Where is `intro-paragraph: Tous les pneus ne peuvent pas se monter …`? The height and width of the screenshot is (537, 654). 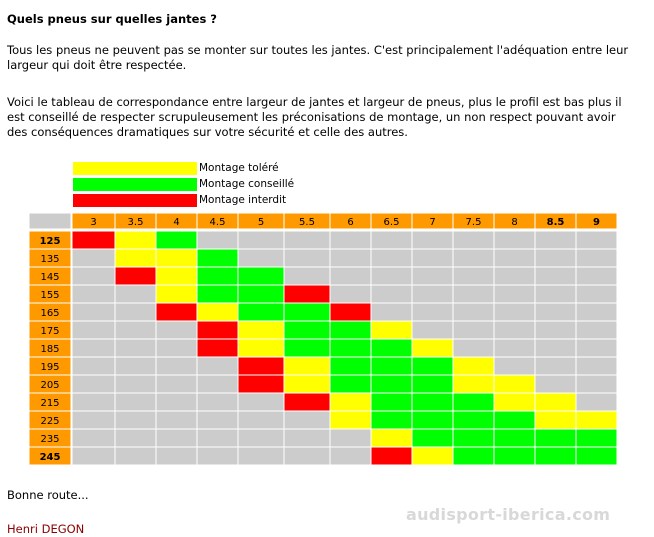 intro-paragraph: Tous les pneus ne peuvent pas se monter … is located at coordinates (318, 57).